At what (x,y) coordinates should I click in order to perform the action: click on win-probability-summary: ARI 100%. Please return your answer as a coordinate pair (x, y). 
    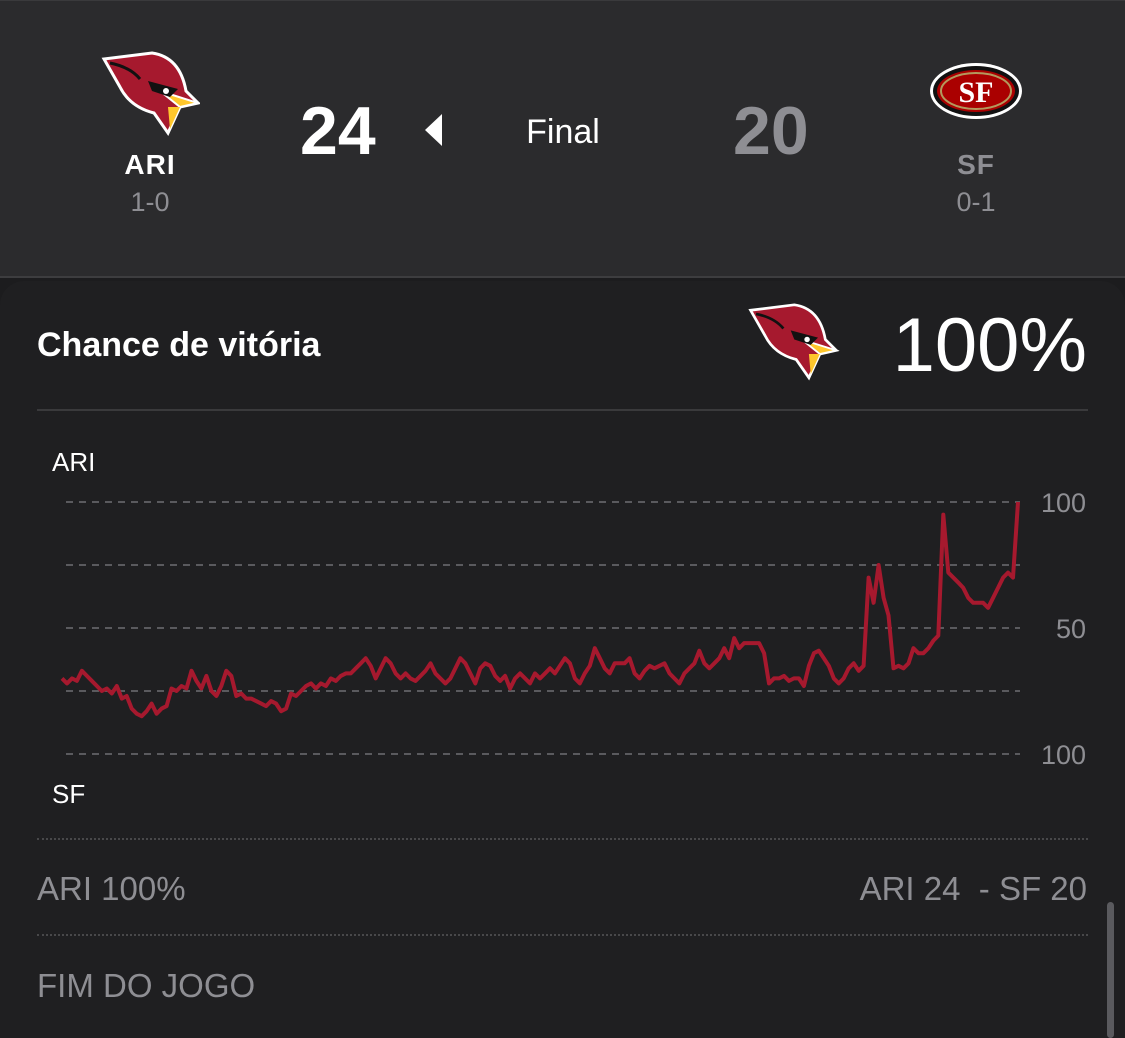
    Looking at the image, I should click on (111, 888).